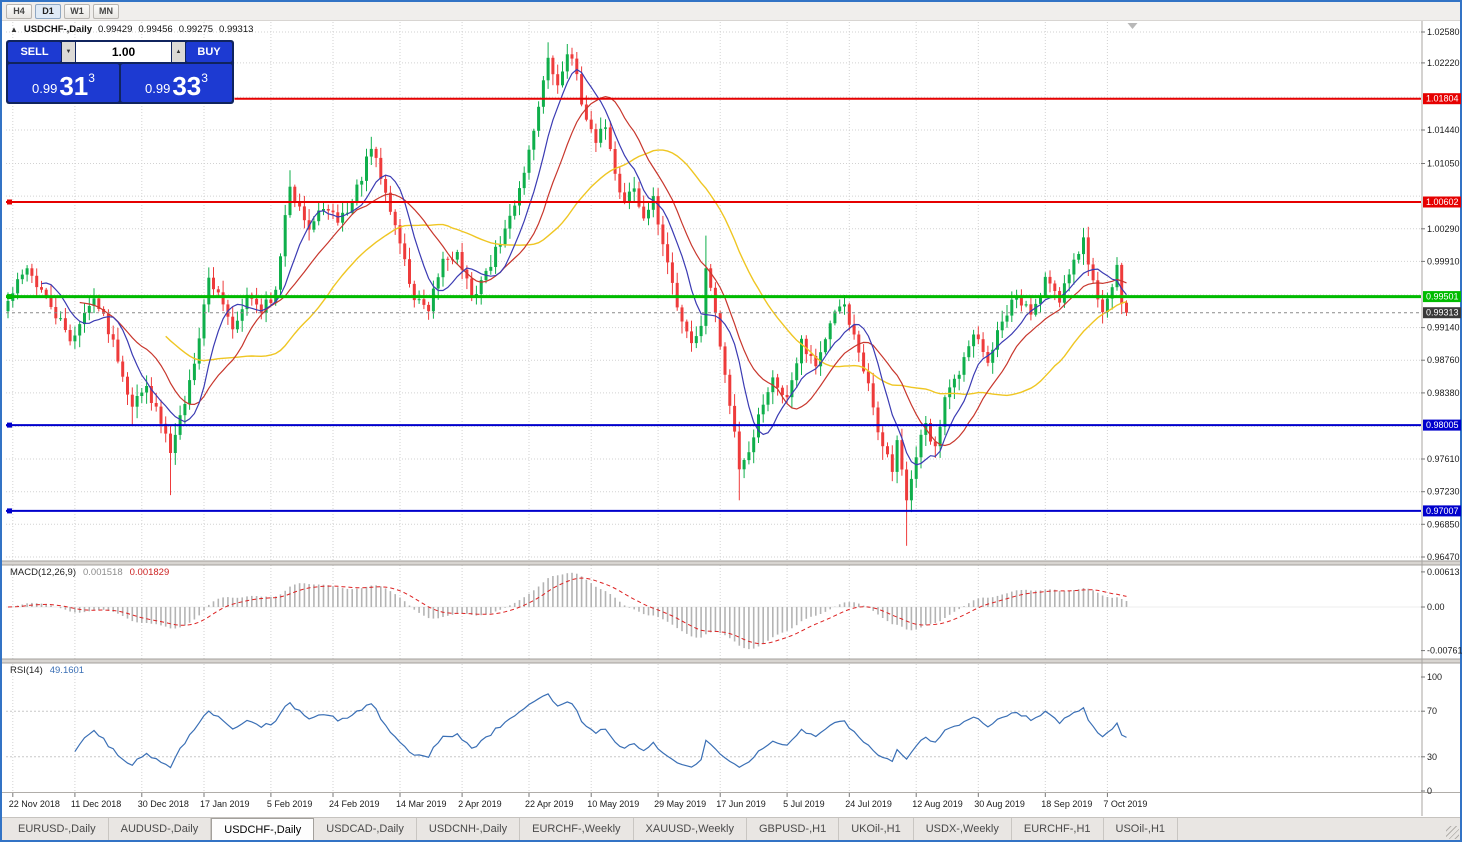  Describe the element at coordinates (14, 29) in the screenshot. I see `trade-panel-collapse-icon: ▲` at that location.